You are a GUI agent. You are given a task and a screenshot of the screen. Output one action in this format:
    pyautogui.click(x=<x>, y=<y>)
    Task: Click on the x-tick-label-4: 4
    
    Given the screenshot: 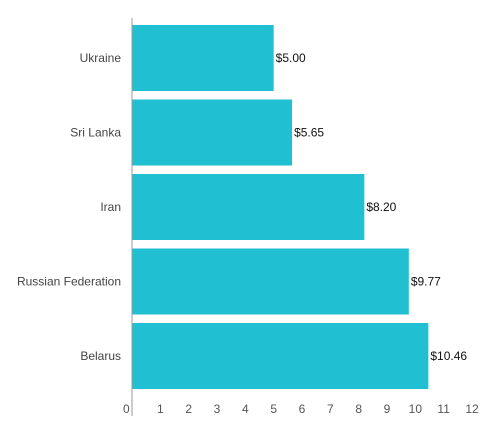 What is the action you would take?
    pyautogui.click(x=245, y=409)
    